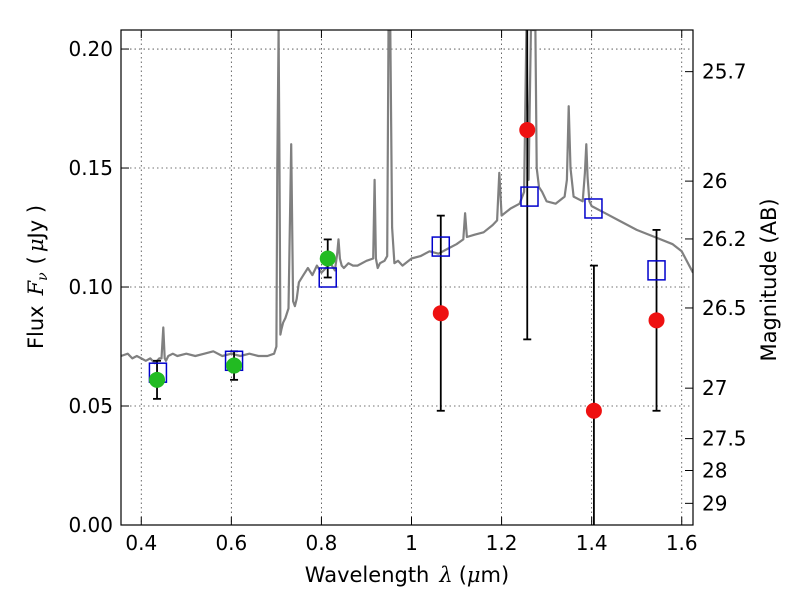  I want to click on y2-axis-title: Magnitude (AB), so click(769, 279).